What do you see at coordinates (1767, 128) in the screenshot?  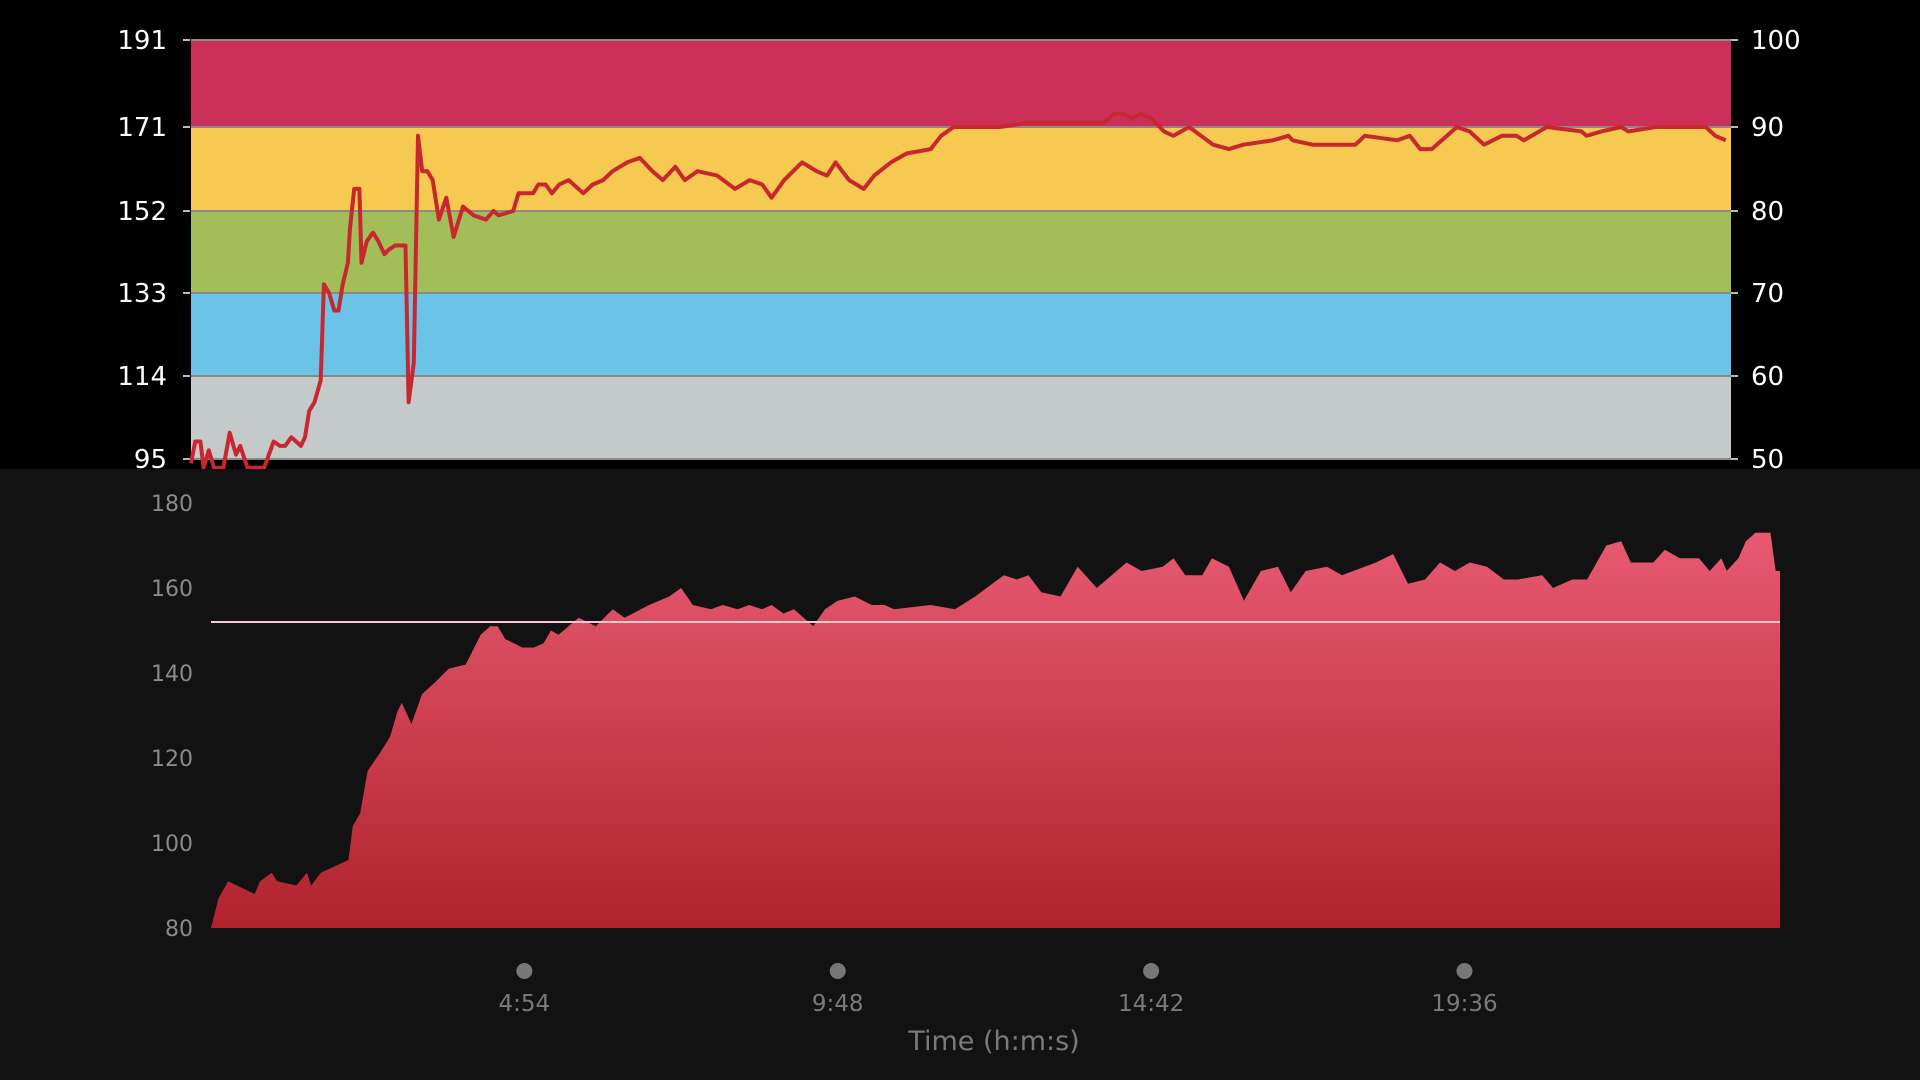 I see `right-axis-tick-label: 90` at bounding box center [1767, 128].